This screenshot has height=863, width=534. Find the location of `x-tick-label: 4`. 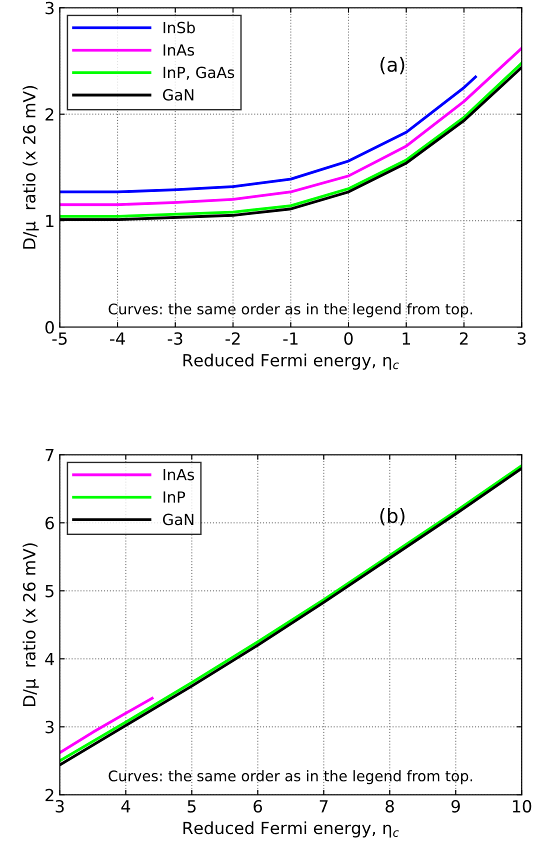

x-tick-label: 4 is located at coordinates (125, 806).